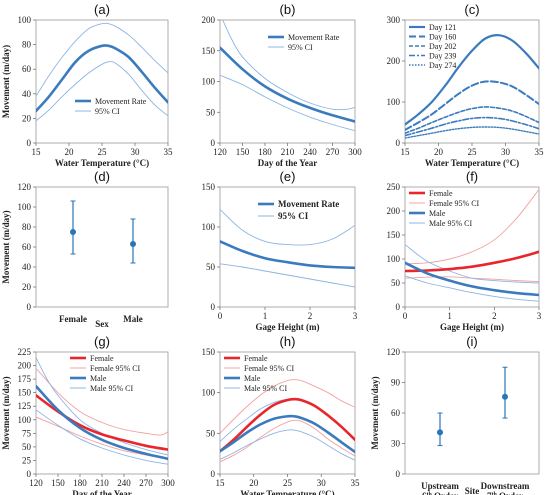 Image resolution: width=550 pixels, height=495 pixels. Describe the element at coordinates (440, 493) in the screenshot. I see `category-sublabel: 6th Order` at that location.